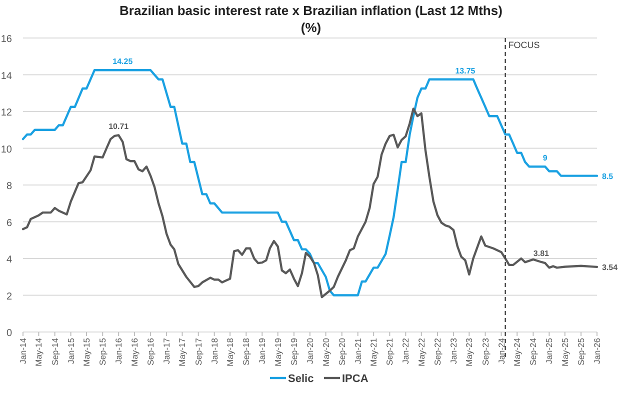  Describe the element at coordinates (610, 267) in the screenshot. I see `annotation: 3.54` at that location.